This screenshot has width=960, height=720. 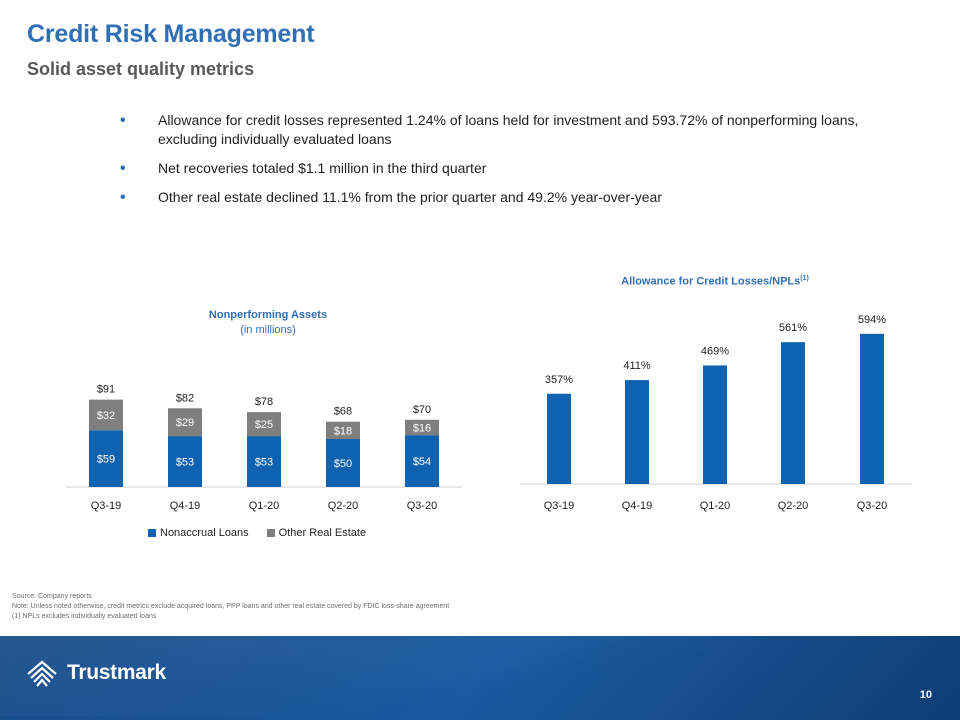 I want to click on legend-item-ore: Other Real Estate, so click(x=316, y=533).